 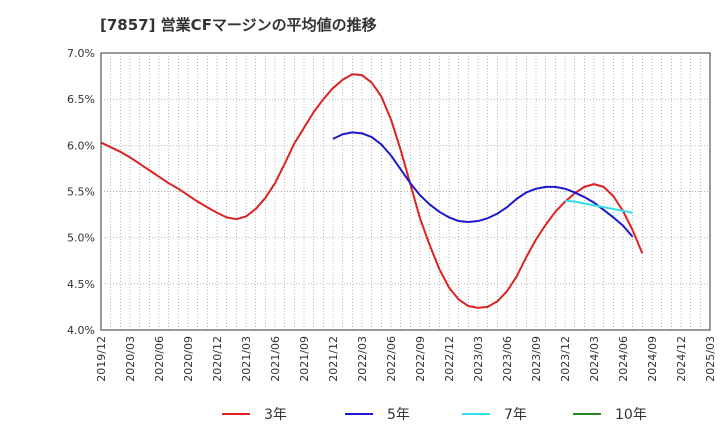 I want to click on y-tick-label: 4.5%, so click(x=81, y=284).